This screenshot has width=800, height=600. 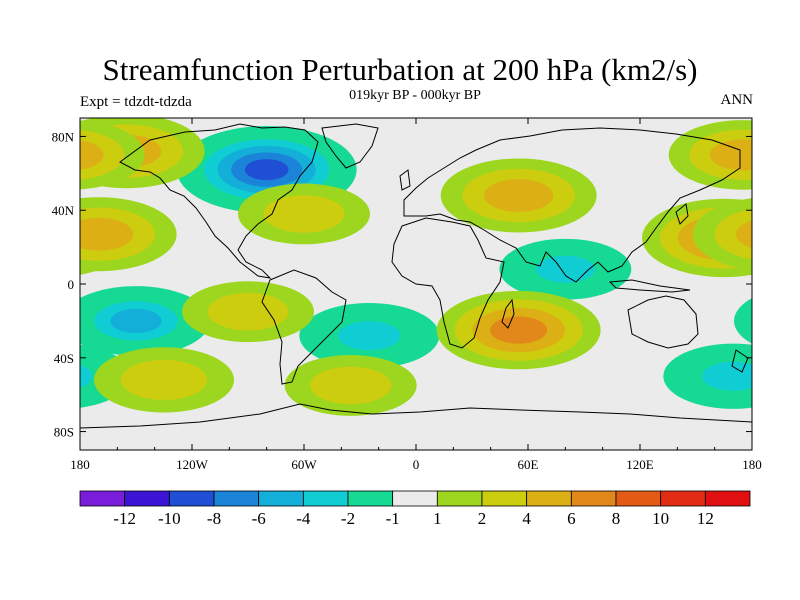 I want to click on x-tick-label-6: 180, so click(x=752, y=464).